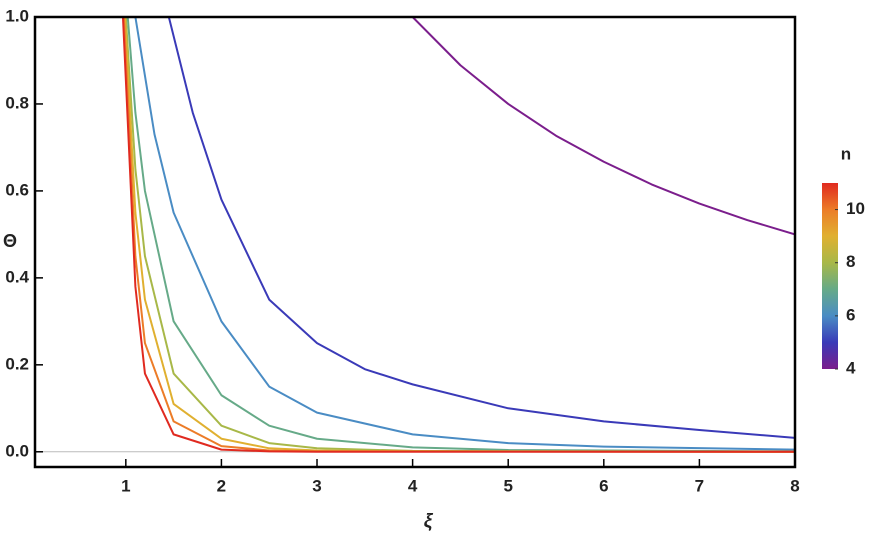 This screenshot has height=536, width=890. Describe the element at coordinates (17, 15) in the screenshot. I see `y-tick-label: 1.0` at that location.